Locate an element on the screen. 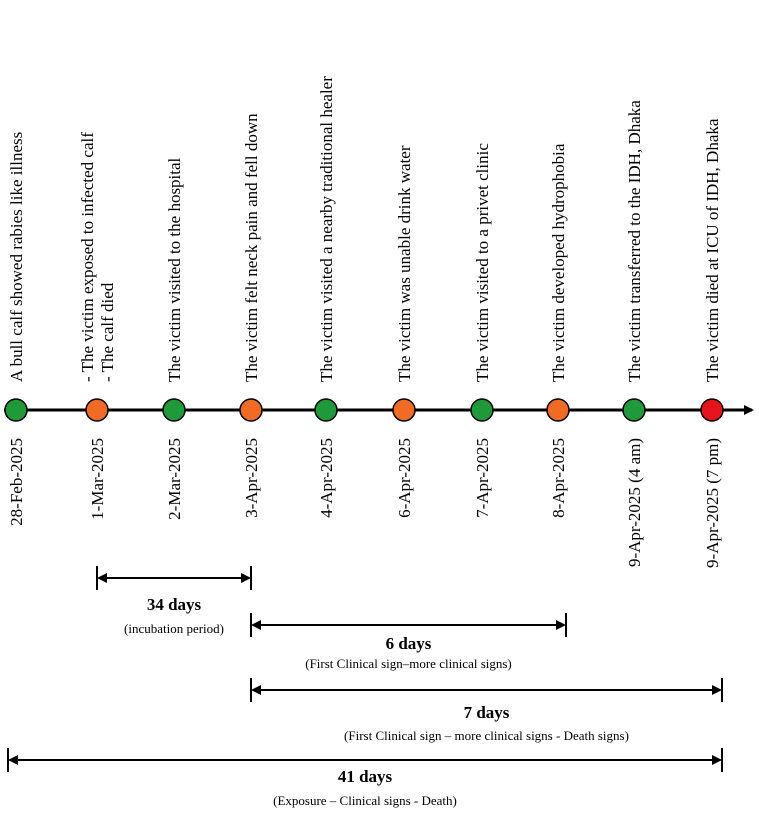 The width and height of the screenshot is (759, 813). event-description: - The victim exposed to infected calf is located at coordinates (87, 257).